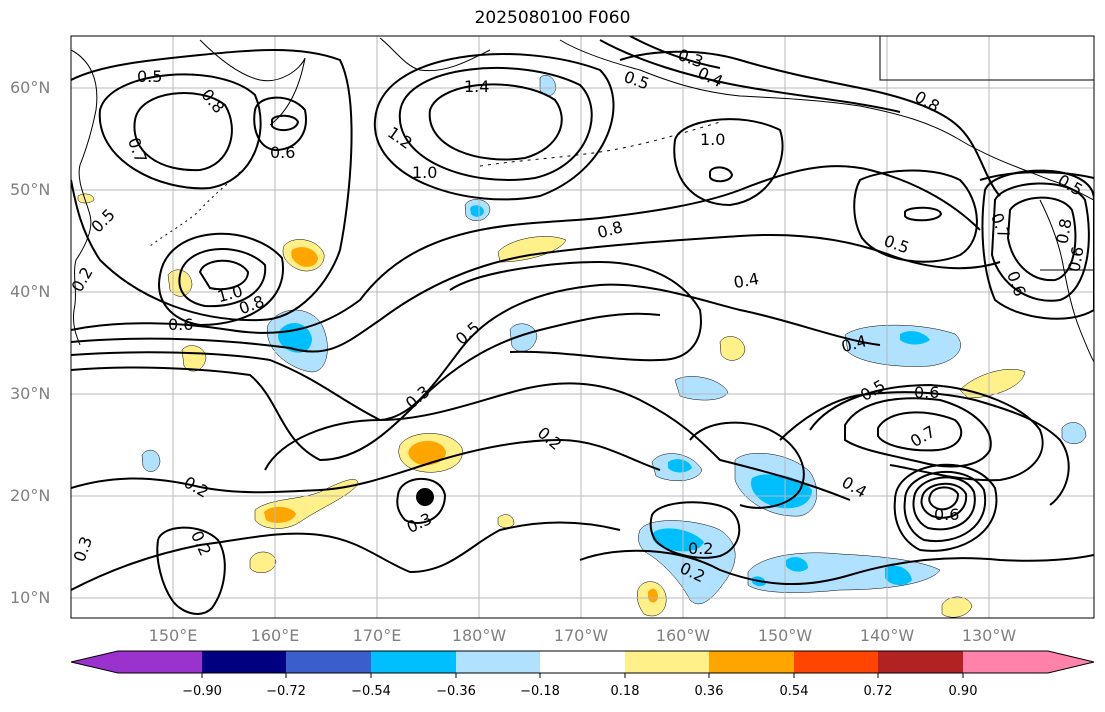 The image size is (1105, 712). What do you see at coordinates (377, 635) in the screenshot?
I see `lon-label: 170°E` at bounding box center [377, 635].